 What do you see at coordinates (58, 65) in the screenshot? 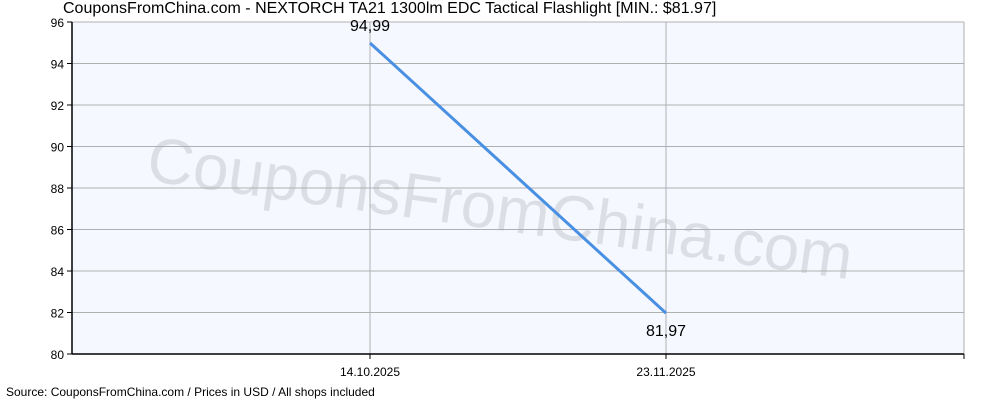
I see `y-tick-label: 94` at bounding box center [58, 65].